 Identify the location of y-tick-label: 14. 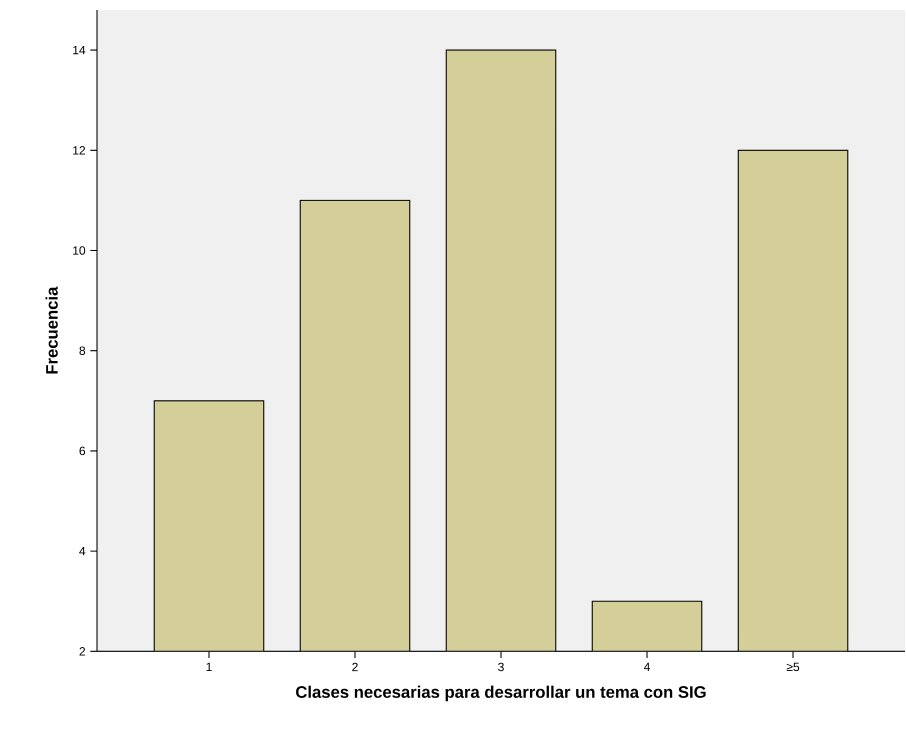
(79, 50).